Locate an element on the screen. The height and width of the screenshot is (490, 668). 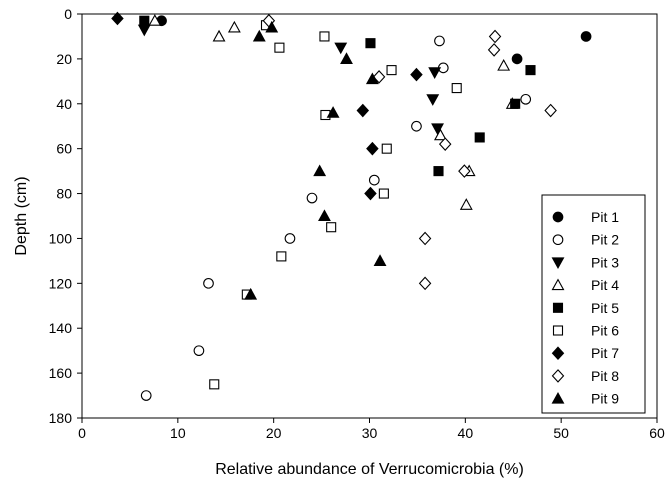
legend-item: Pit 9 is located at coordinates (585, 399).